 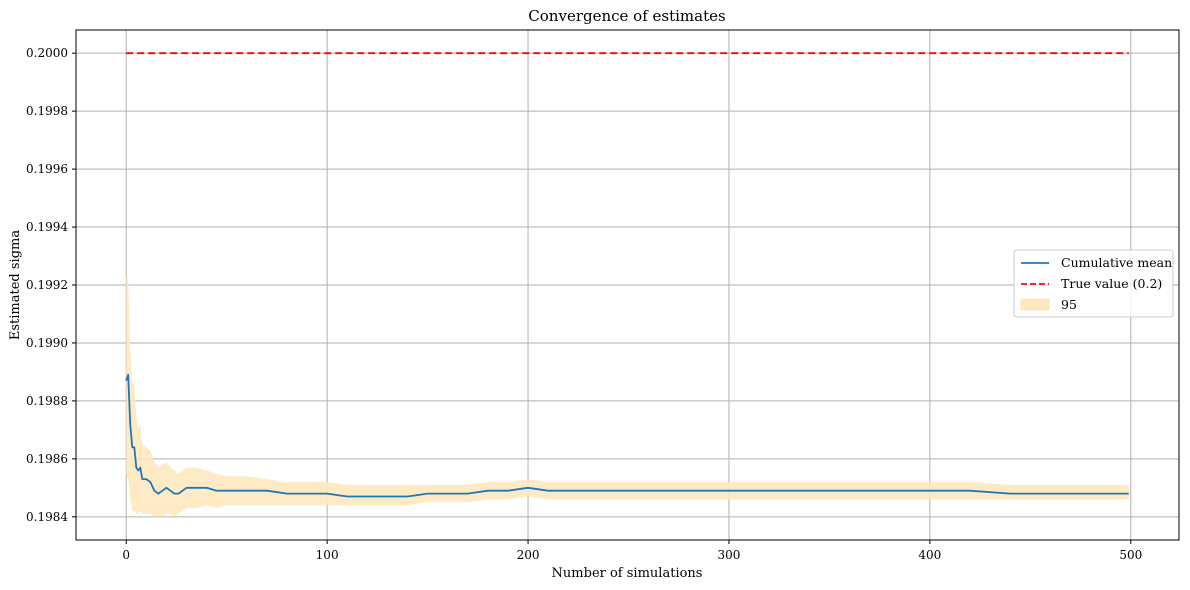 What do you see at coordinates (47, 343) in the screenshot?
I see `y-tick-label: 0.1990` at bounding box center [47, 343].